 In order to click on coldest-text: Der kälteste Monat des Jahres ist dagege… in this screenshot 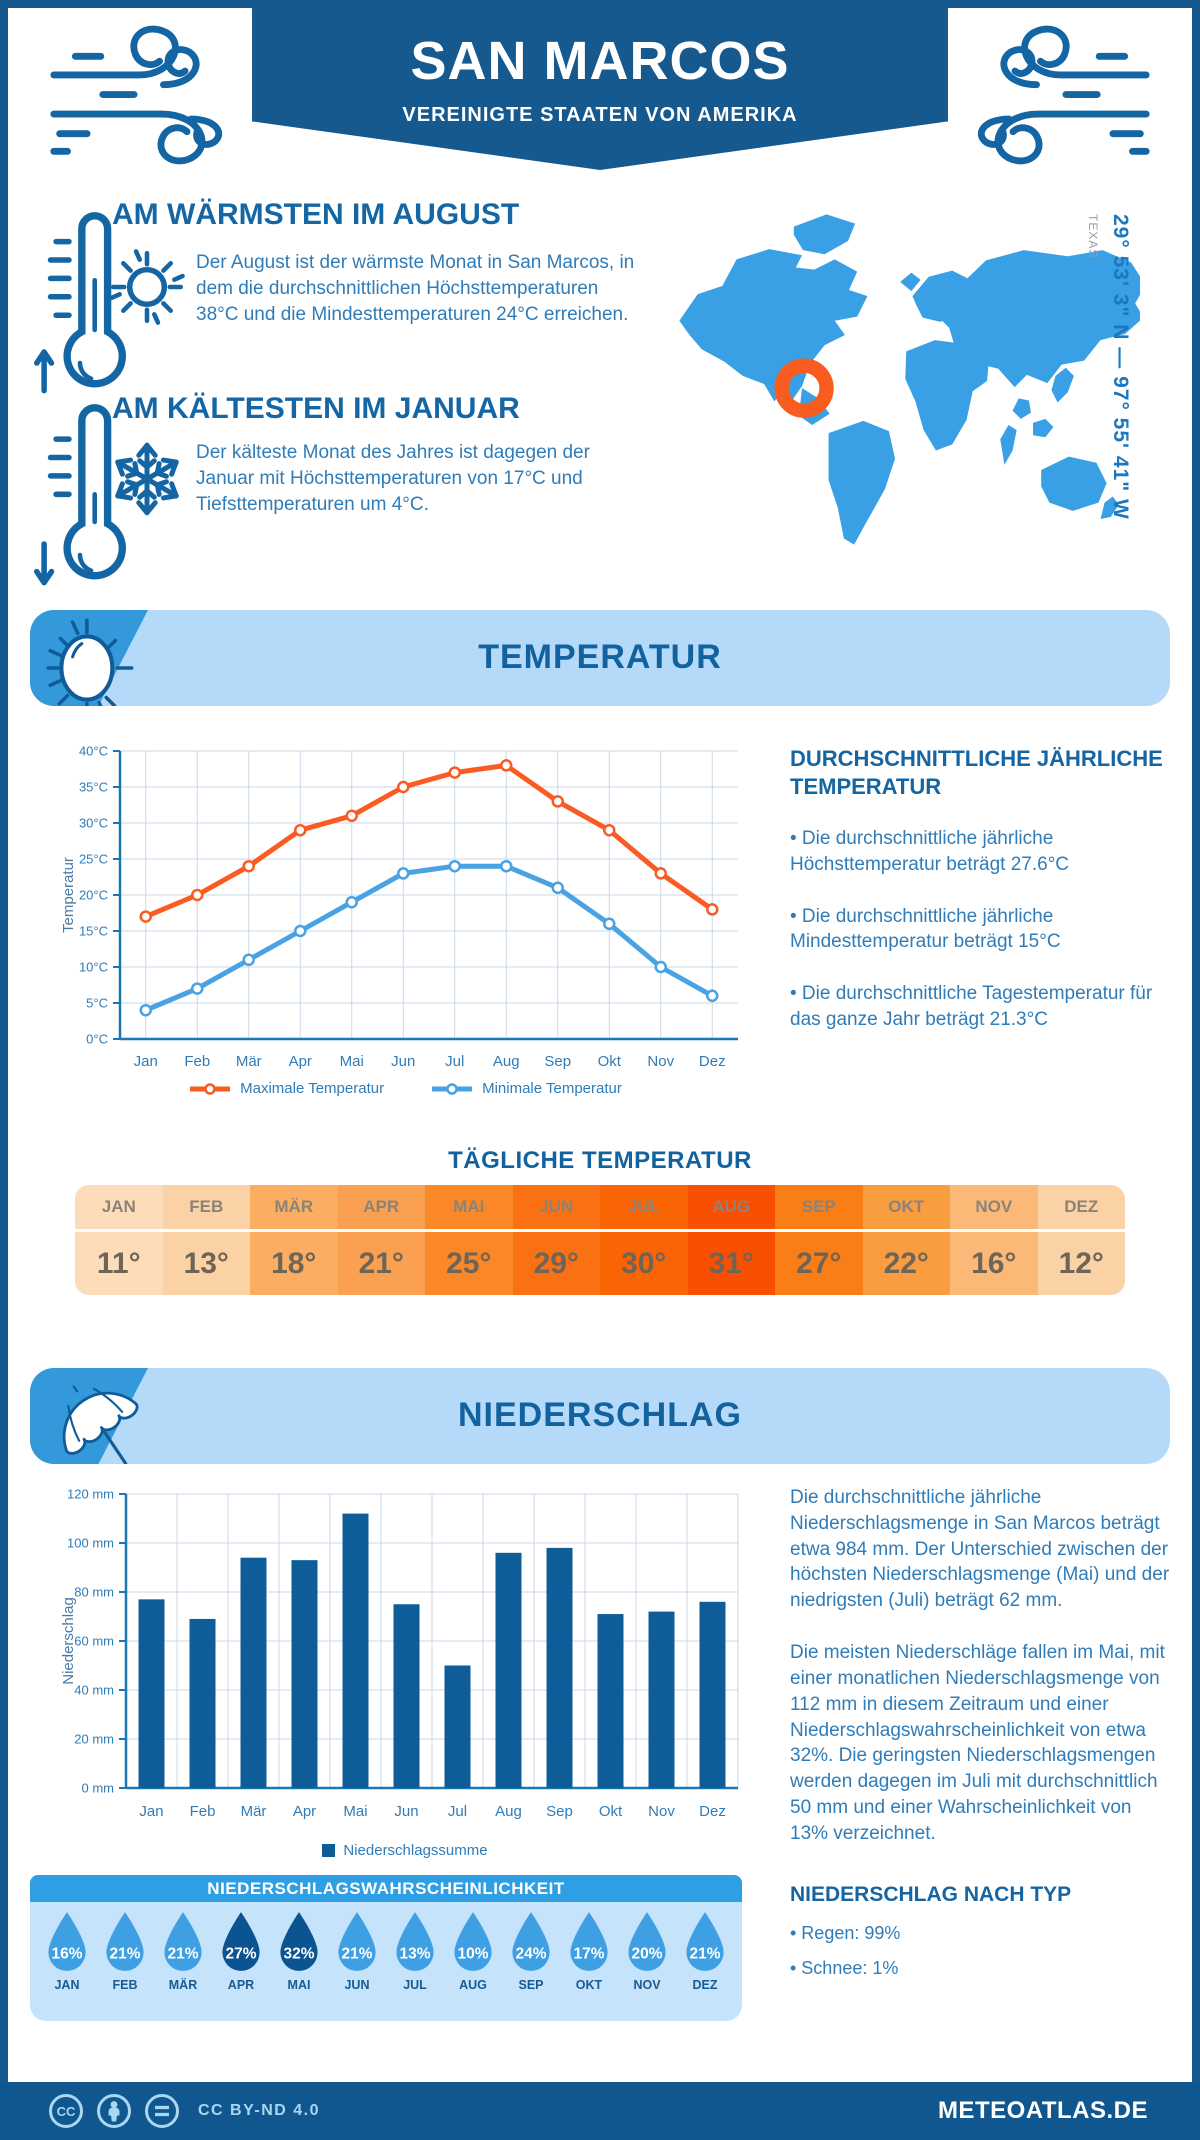, I will do `click(393, 479)`.